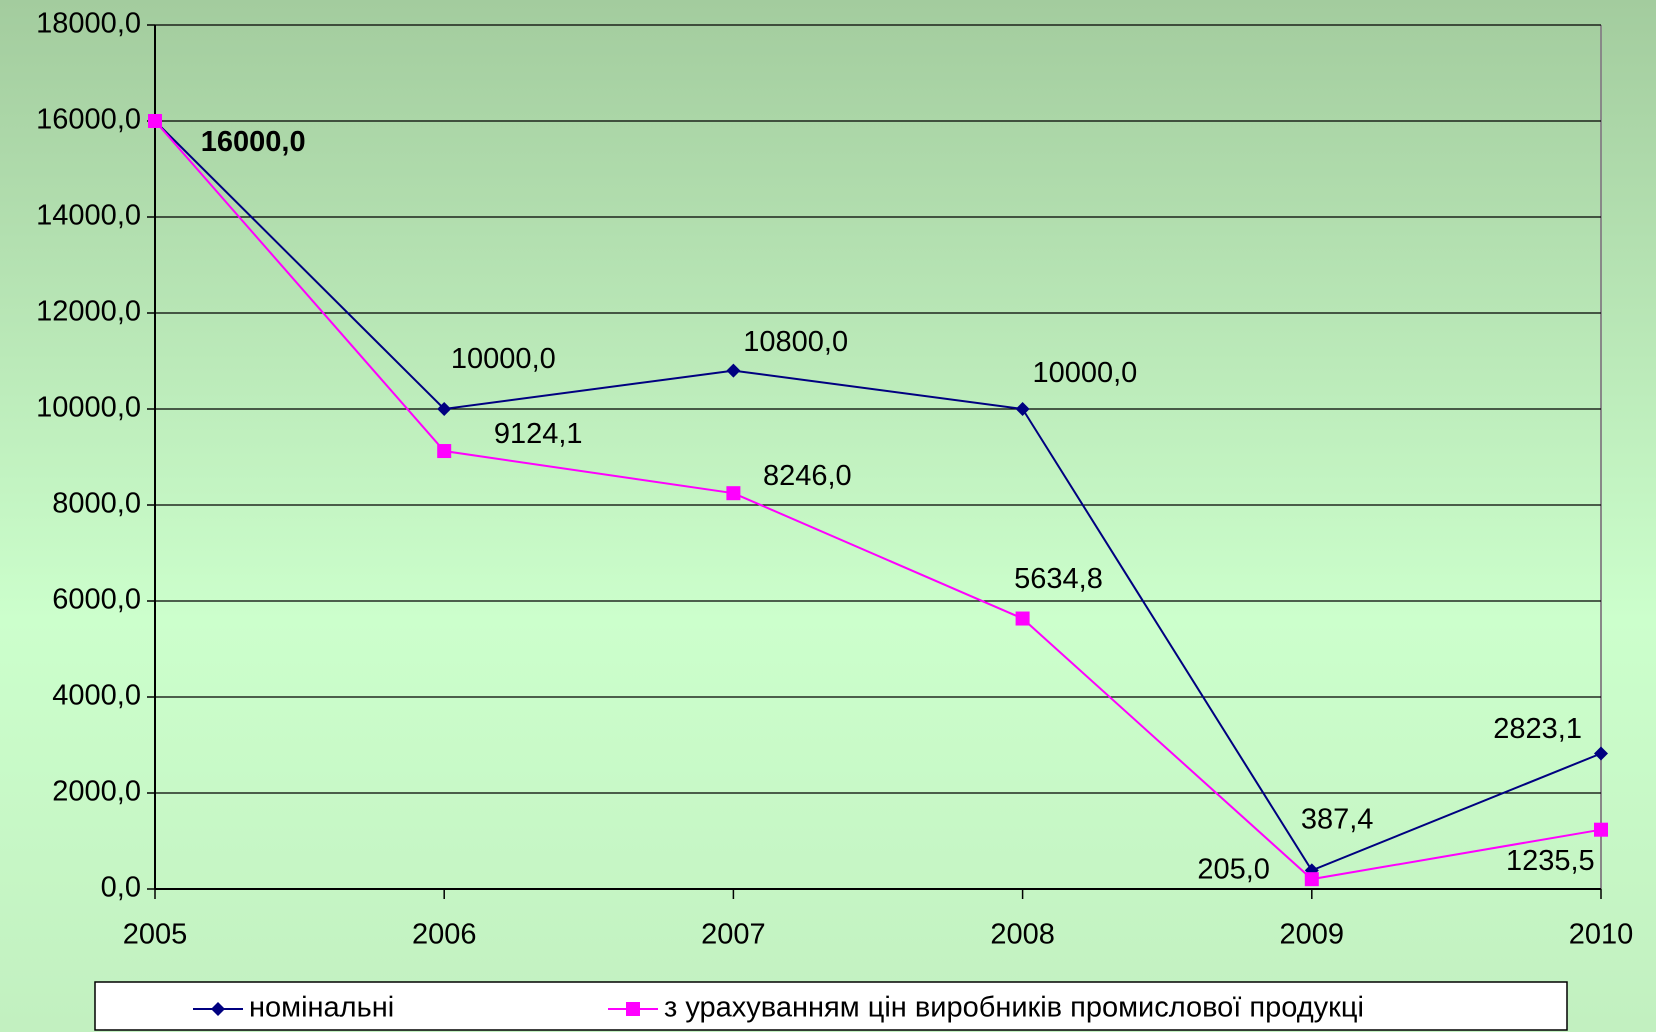 Image resolution: width=1656 pixels, height=1032 pixels. Describe the element at coordinates (1550, 861) in the screenshot. I see `data-label: 1235,5` at that location.